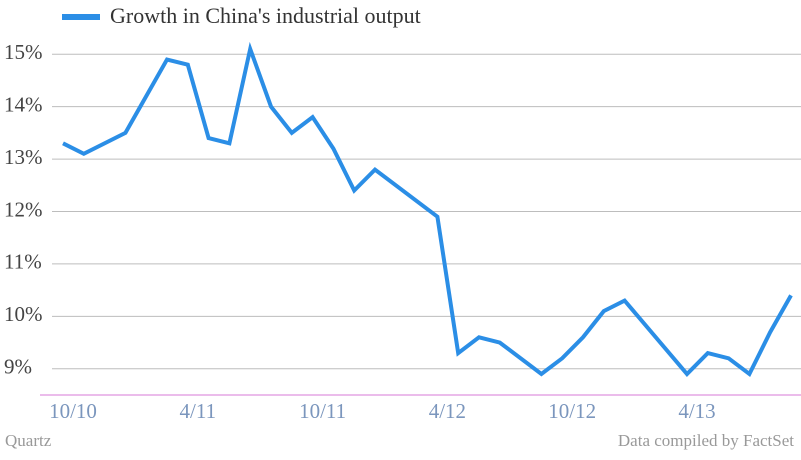 The width and height of the screenshot is (801, 460). Describe the element at coordinates (23, 209) in the screenshot. I see `y-tick-label: 12%` at that location.